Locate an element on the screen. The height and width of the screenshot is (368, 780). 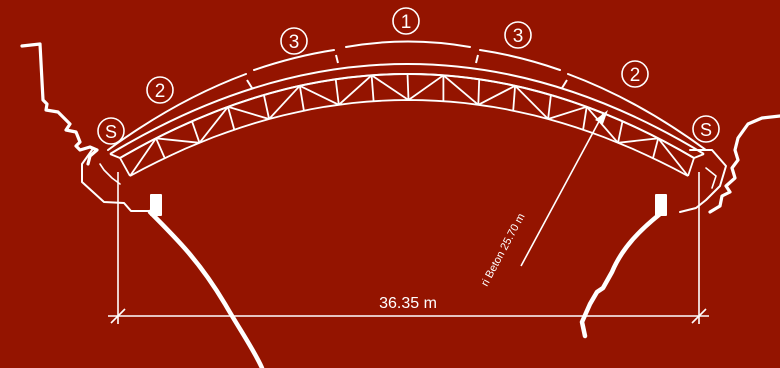
support-marker-left: S is located at coordinates (111, 131).